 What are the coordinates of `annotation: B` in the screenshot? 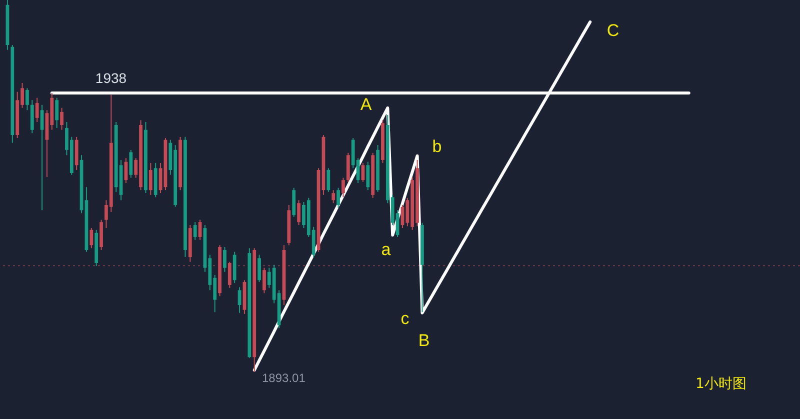 It's located at (424, 340).